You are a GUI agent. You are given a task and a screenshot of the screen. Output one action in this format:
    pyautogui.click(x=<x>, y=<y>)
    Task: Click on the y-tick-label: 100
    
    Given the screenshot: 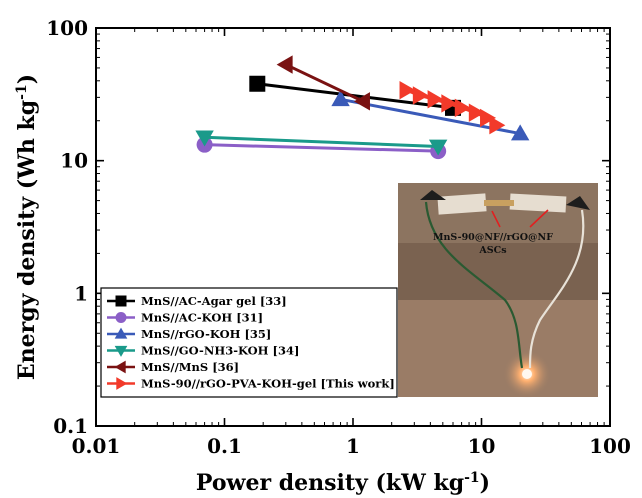 What is the action you would take?
    pyautogui.click(x=67, y=28)
    